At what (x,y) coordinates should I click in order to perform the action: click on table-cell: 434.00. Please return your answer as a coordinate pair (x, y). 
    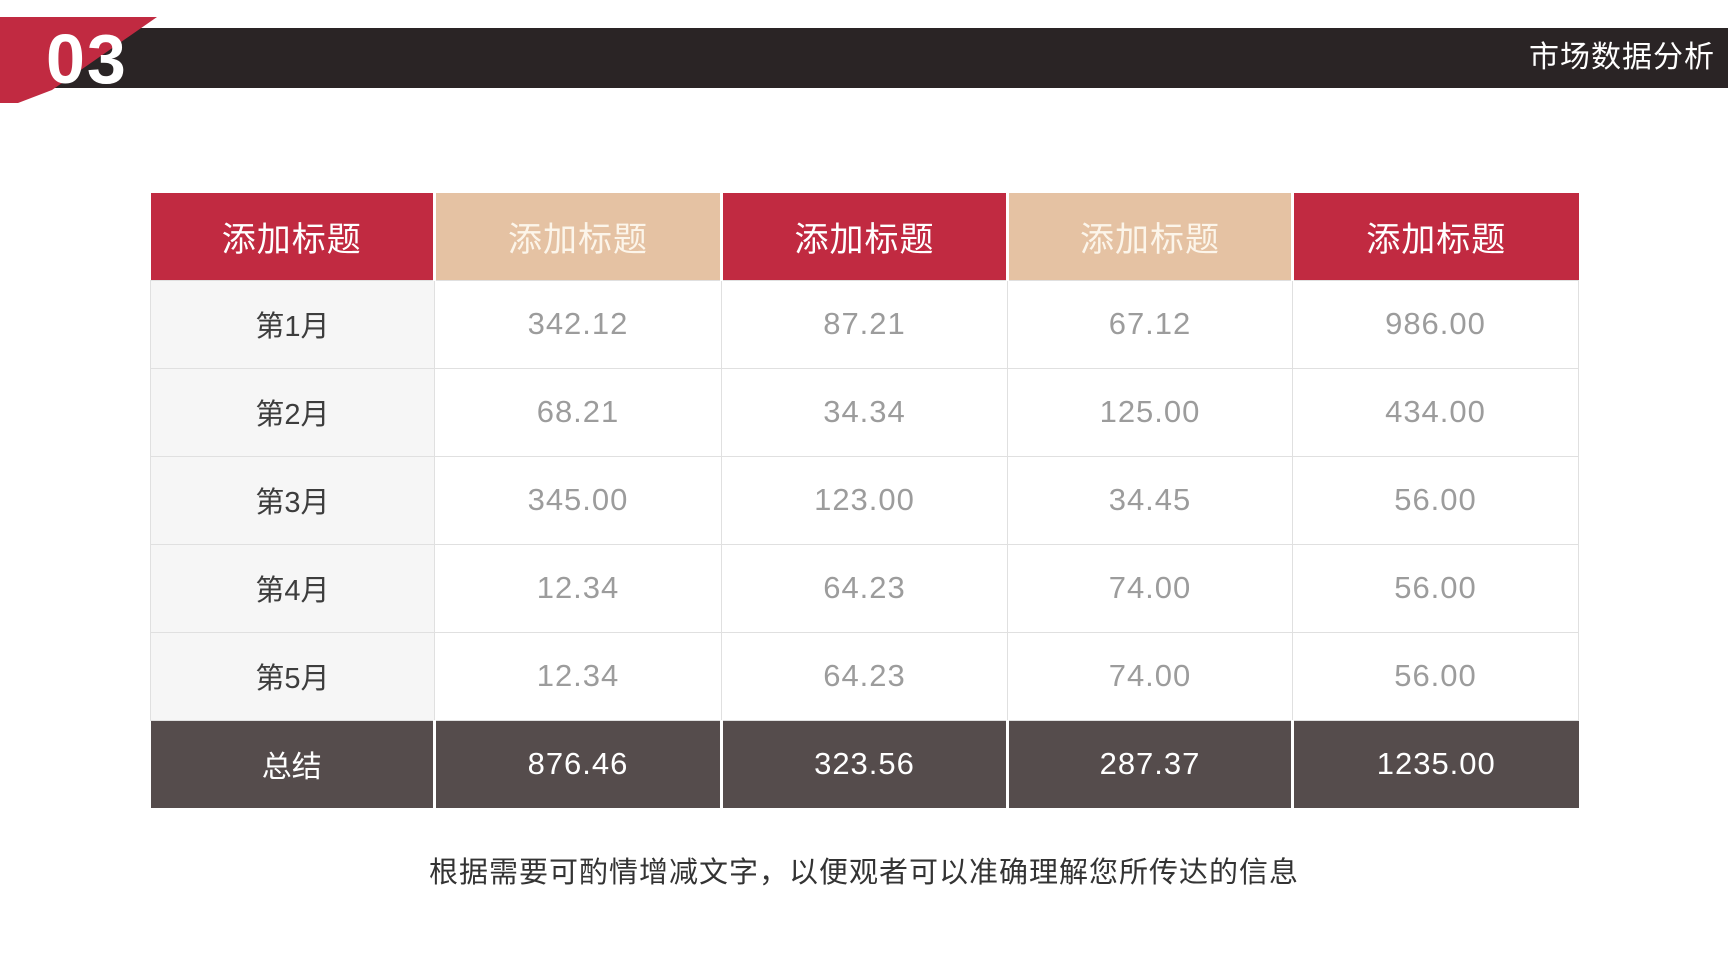
    Looking at the image, I should click on (1435, 412).